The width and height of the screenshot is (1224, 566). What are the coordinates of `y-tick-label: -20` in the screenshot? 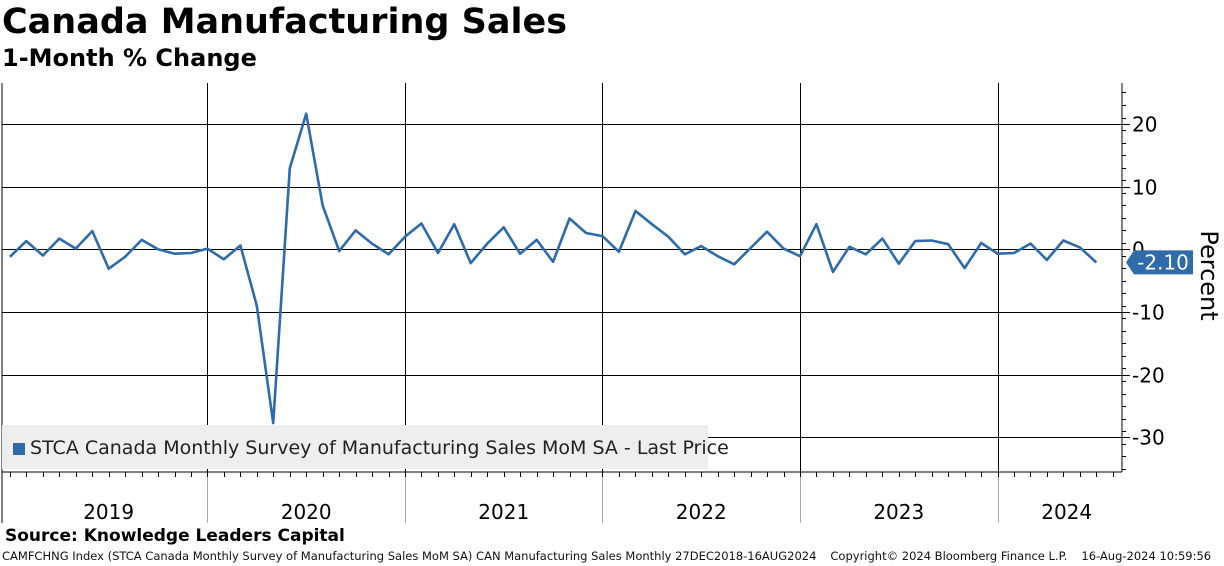 It's located at (1148, 376).